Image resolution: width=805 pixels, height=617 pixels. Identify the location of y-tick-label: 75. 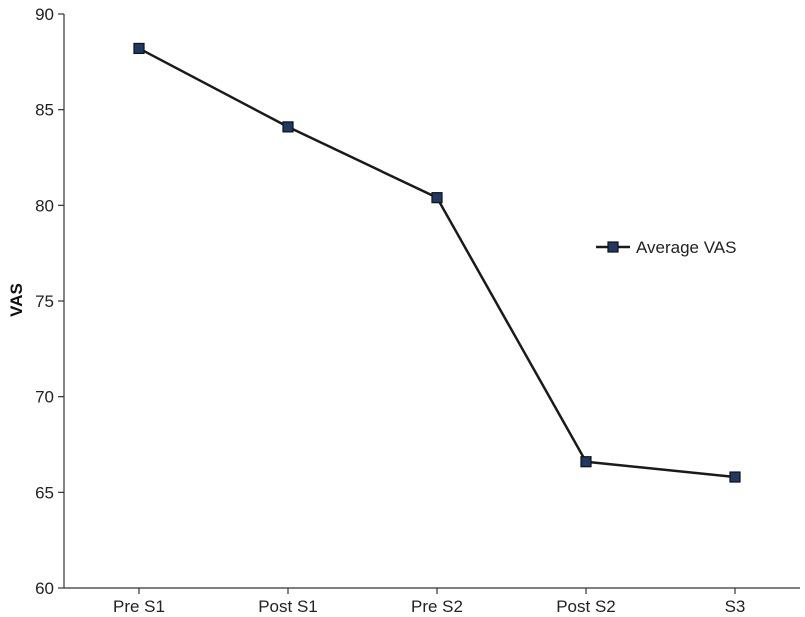
(44, 301).